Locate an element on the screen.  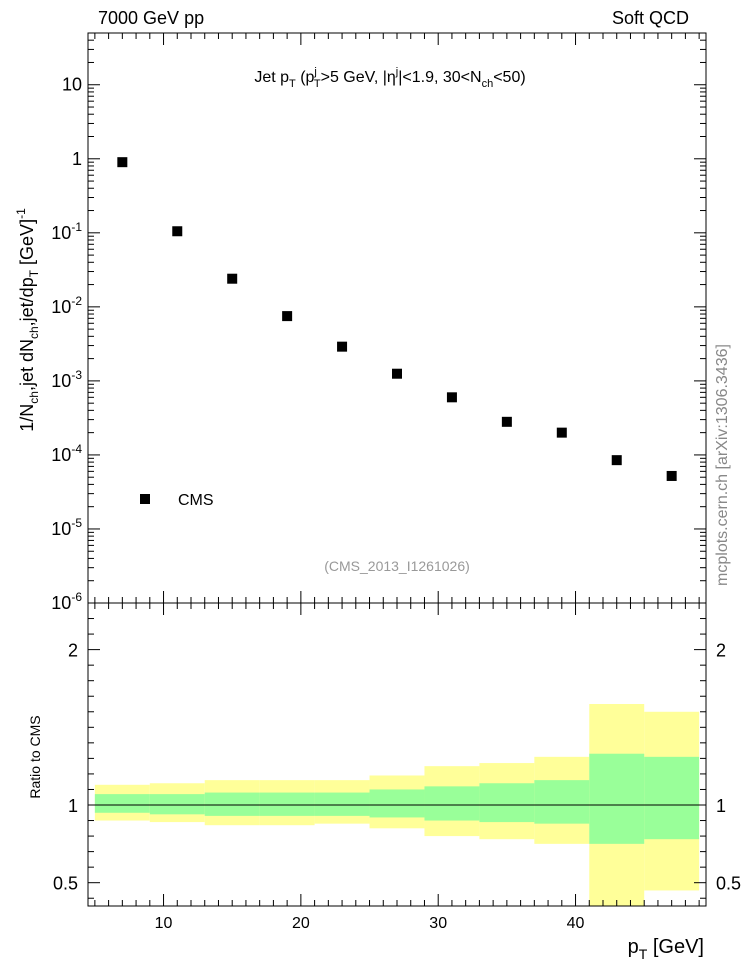
legend: CMS is located at coordinates (177, 500).